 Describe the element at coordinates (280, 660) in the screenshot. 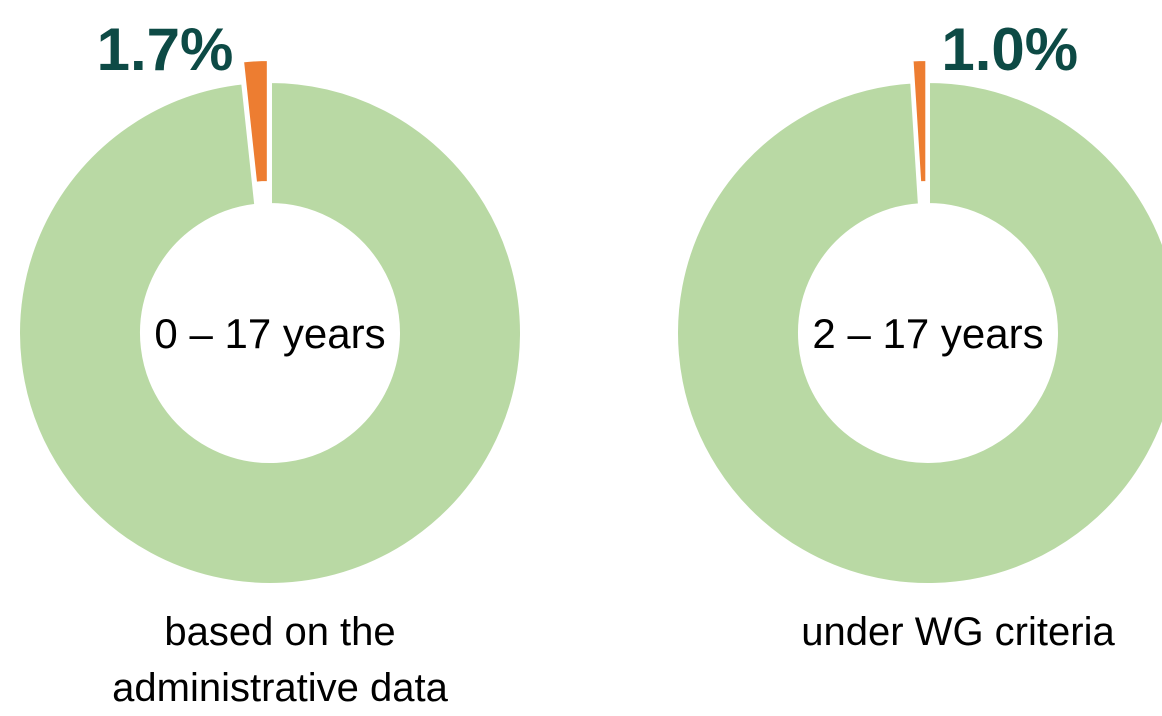

I see `caption: based on the administrative data` at that location.